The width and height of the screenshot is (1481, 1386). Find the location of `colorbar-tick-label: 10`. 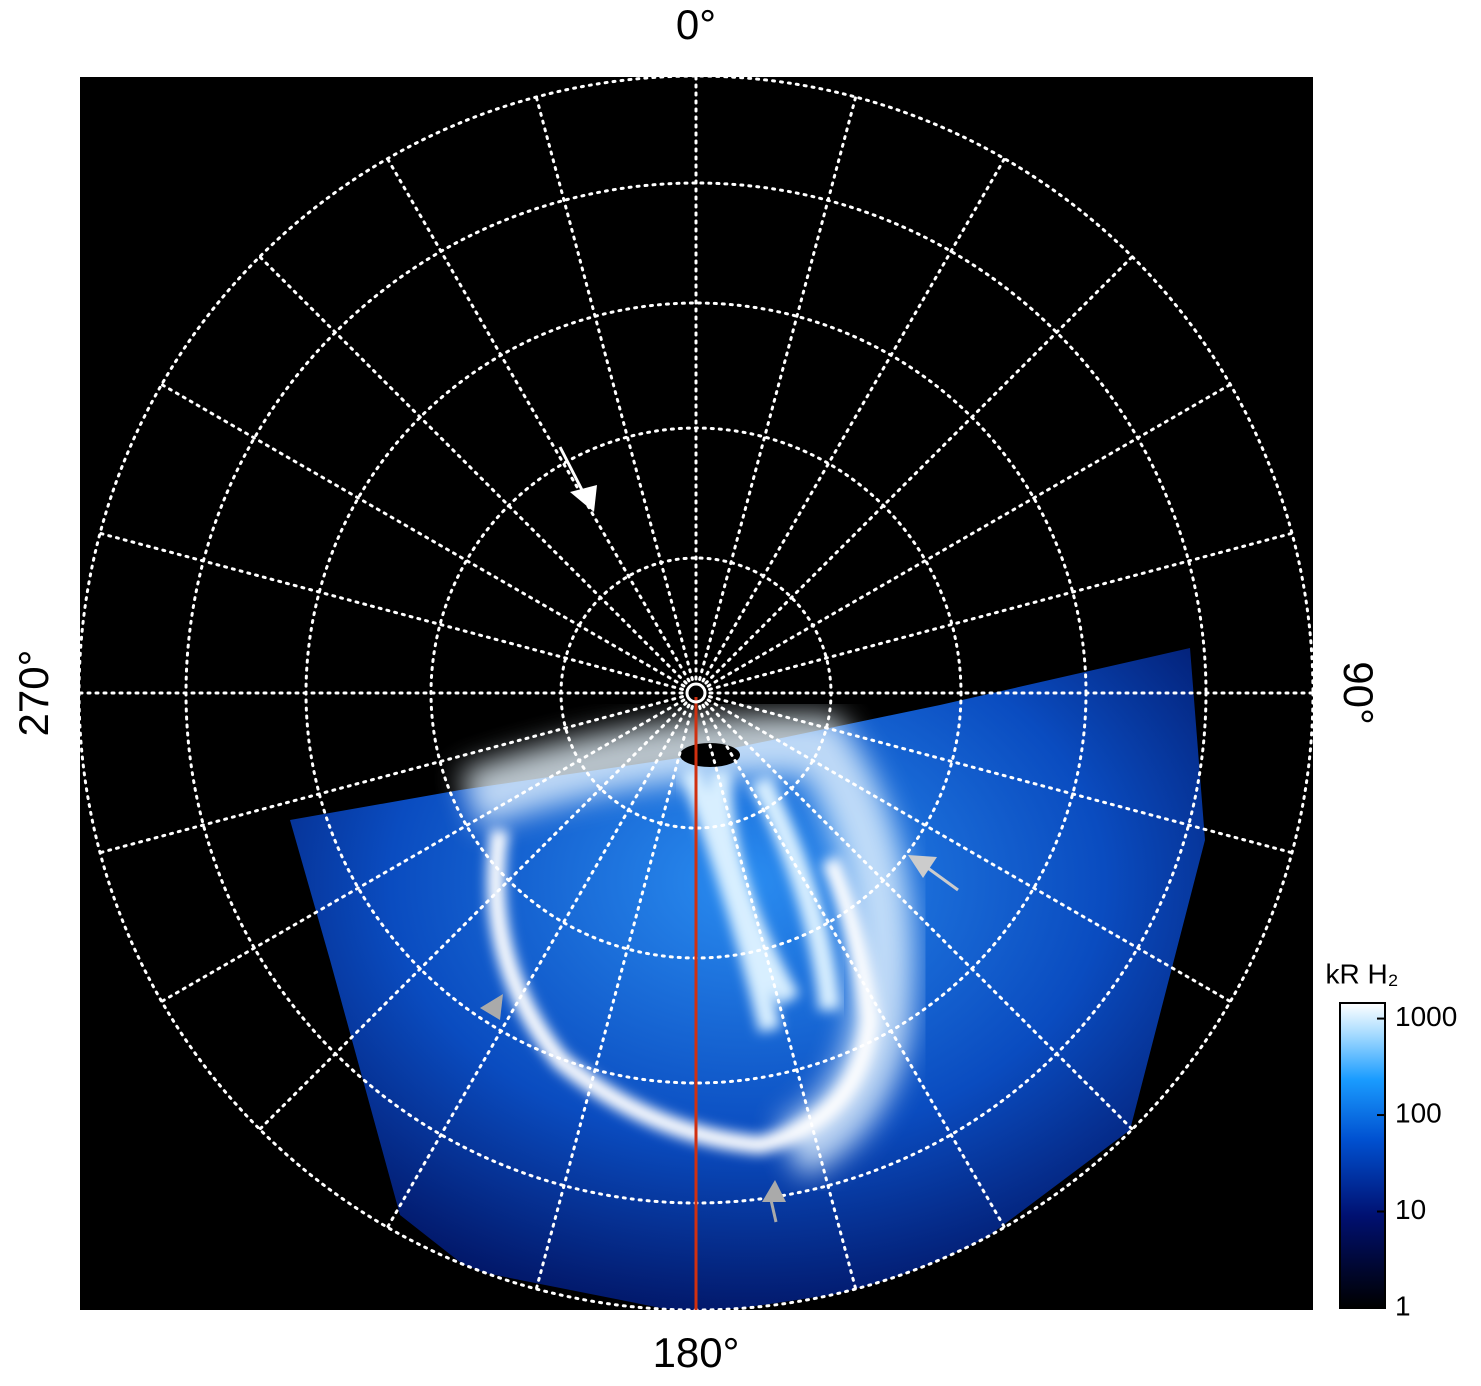

colorbar-tick-label: 10 is located at coordinates (1410, 1209).